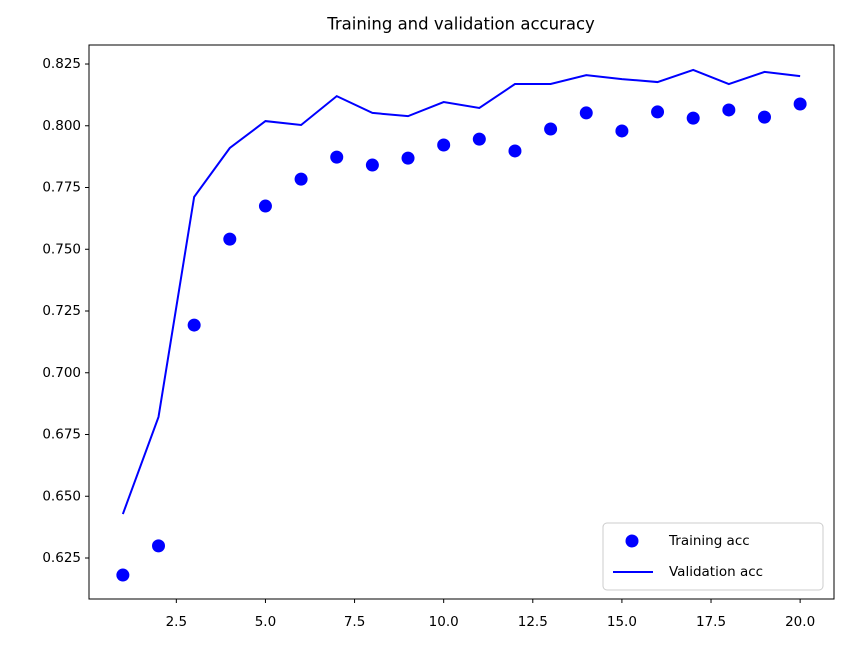 The width and height of the screenshot is (848, 650). I want to click on chart-title: Training and validation accuracy, so click(460, 24).